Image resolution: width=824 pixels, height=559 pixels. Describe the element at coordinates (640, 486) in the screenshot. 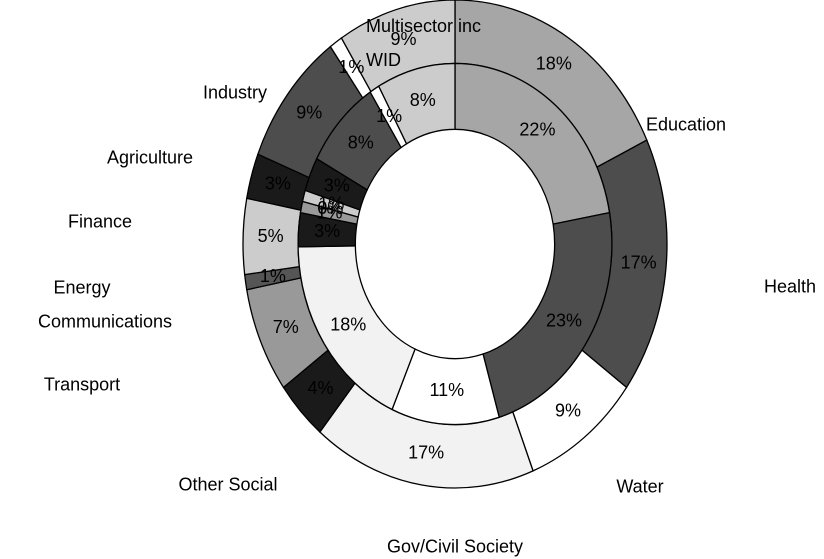

I see `category-label: Water` at that location.